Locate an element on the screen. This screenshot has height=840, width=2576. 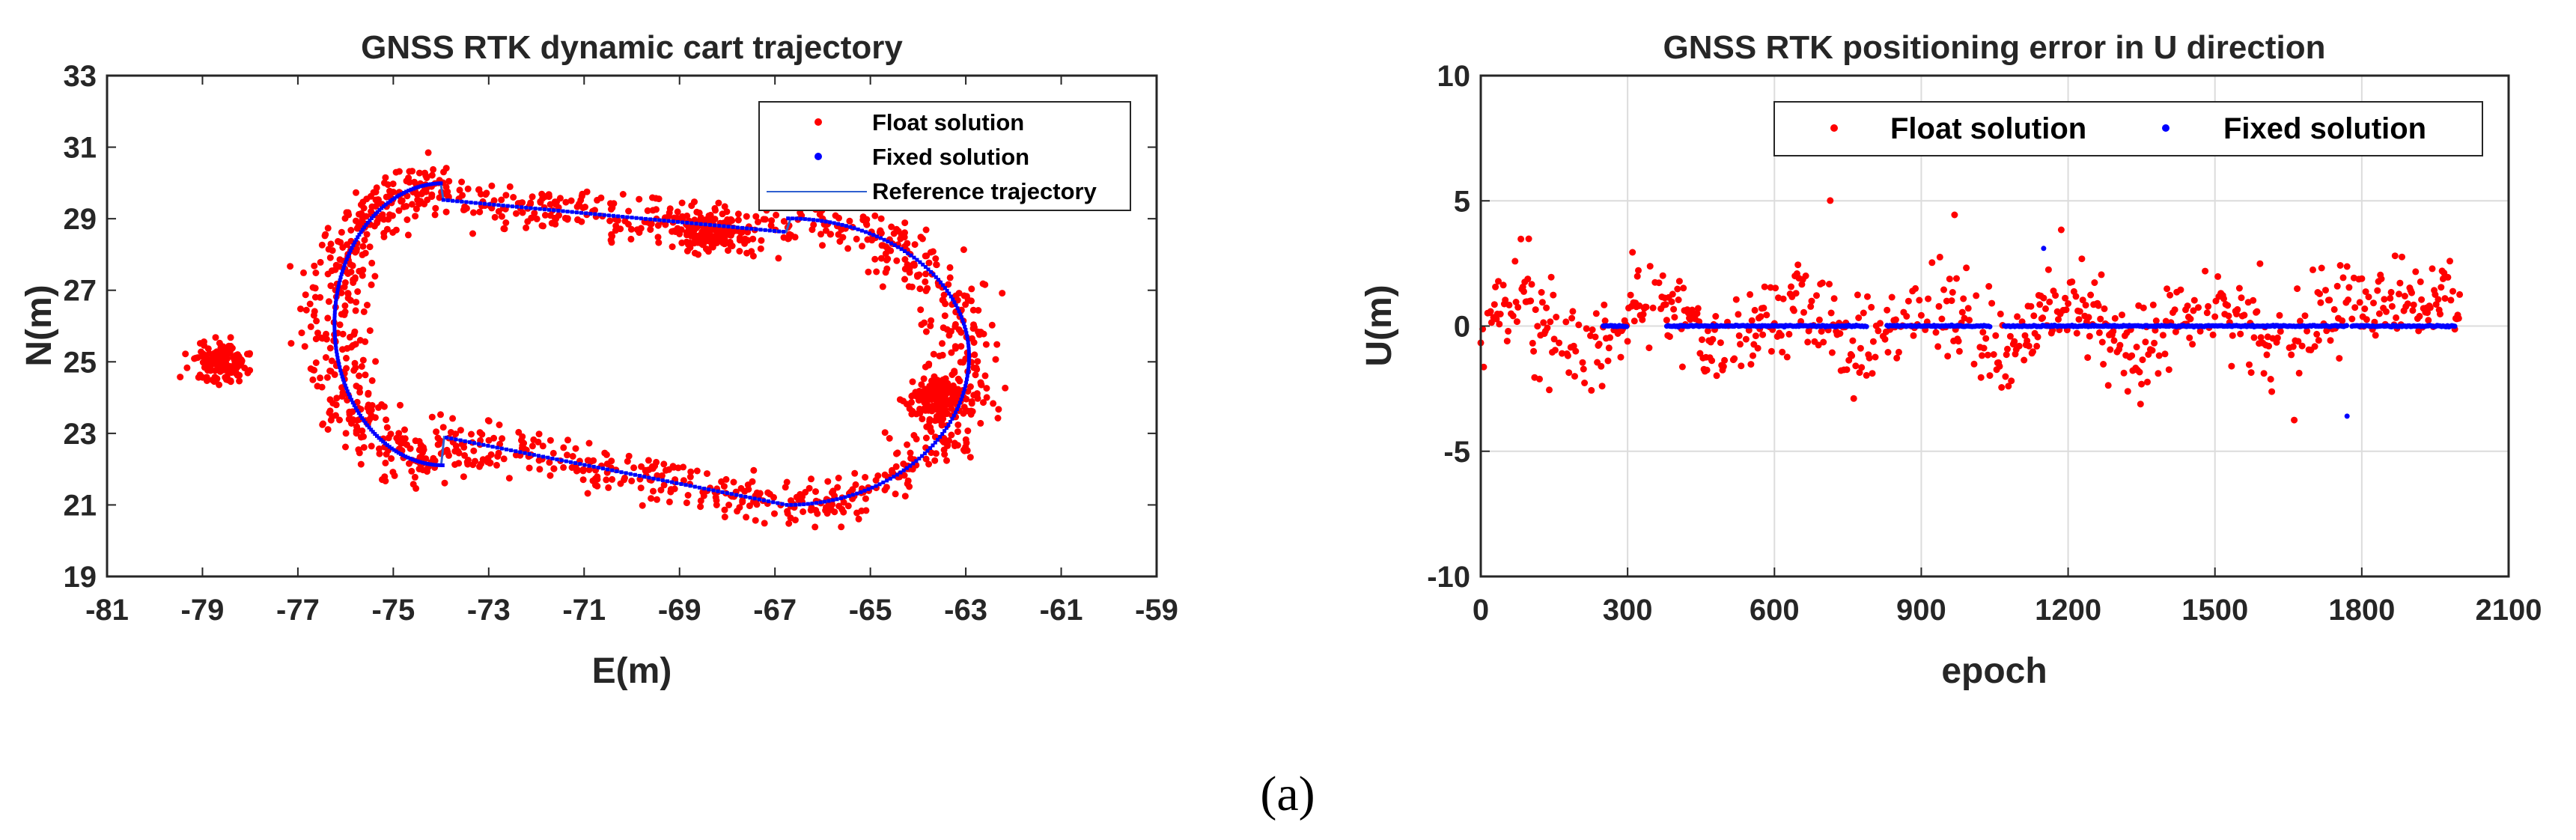
y-tick-label: -10 is located at coordinates (1448, 577).